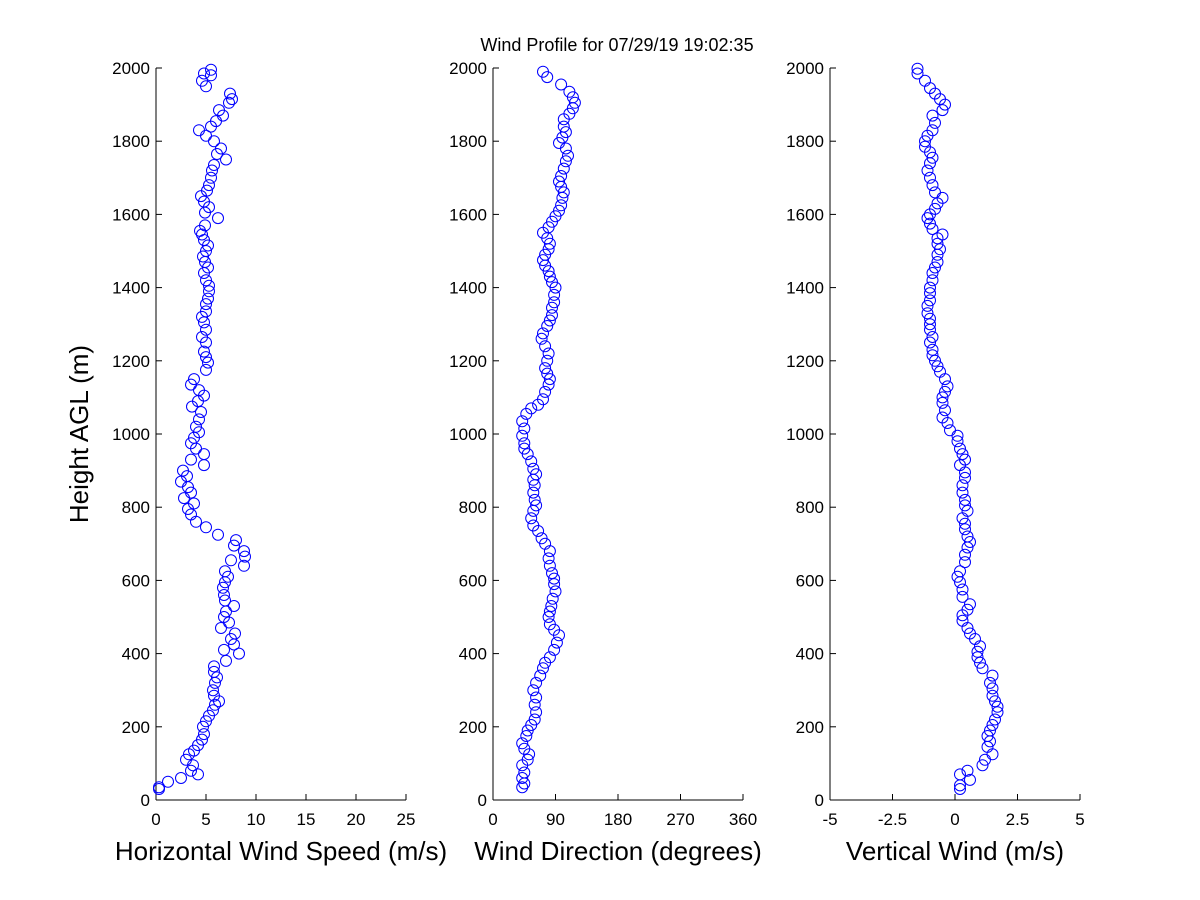 Image resolution: width=1200 pixels, height=900 pixels. I want to click on y-tick-label-1600: 1600, so click(468, 214).